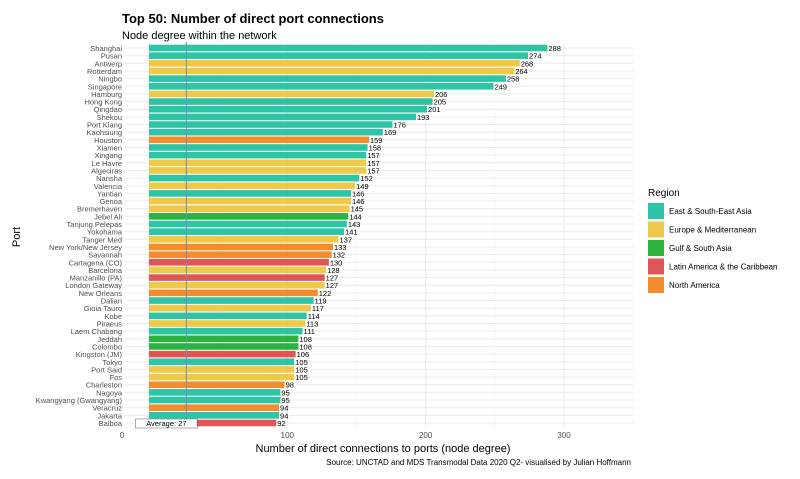 The height and width of the screenshot is (479, 800). What do you see at coordinates (107, 346) in the screenshot?
I see `y-tick-label: Colombo` at bounding box center [107, 346].